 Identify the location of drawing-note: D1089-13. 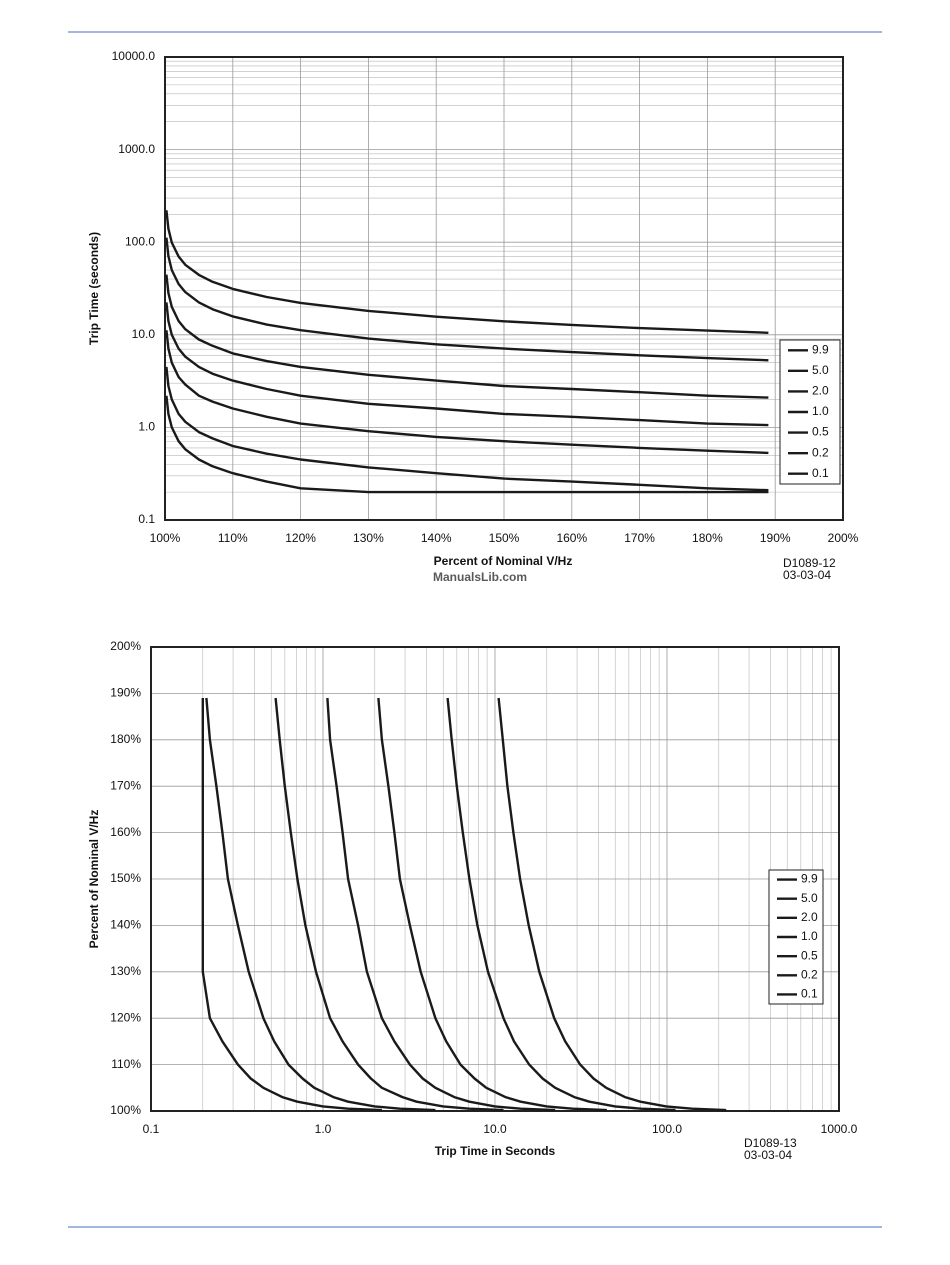
(770, 1143).